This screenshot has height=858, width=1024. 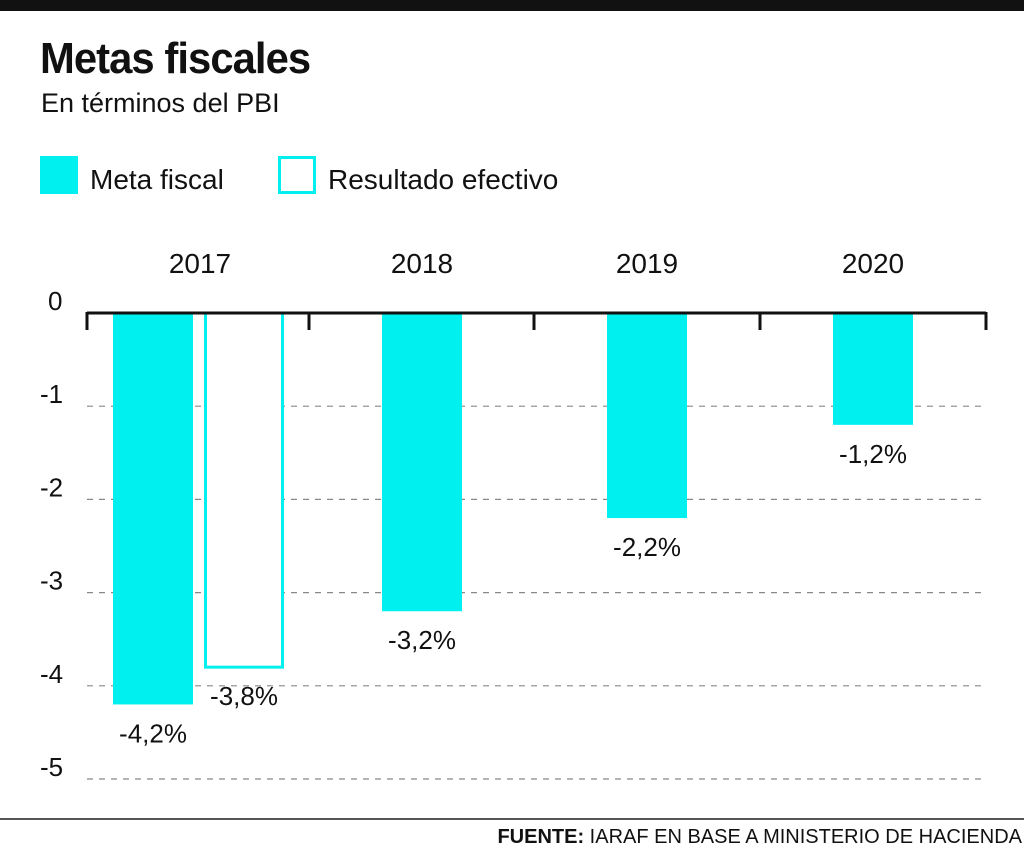 I want to click on bar-resultado-efectivo, so click(x=244, y=490).